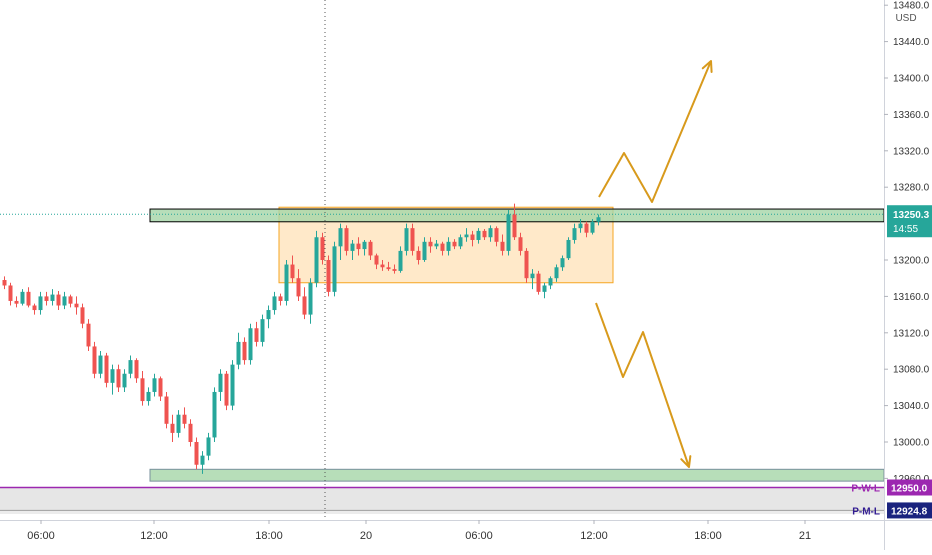 Image resolution: width=932 pixels, height=555 pixels. Describe the element at coordinates (642, 385) in the screenshot. I see `projection-down-path` at that location.